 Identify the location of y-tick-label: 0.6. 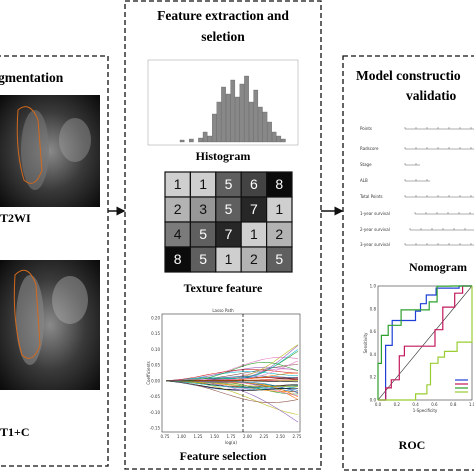
(373, 331).